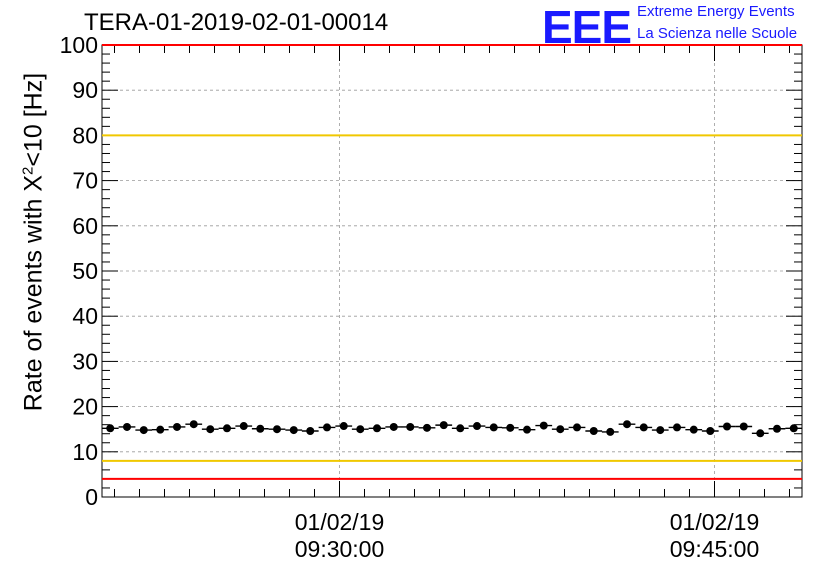 The image size is (836, 572). What do you see at coordinates (85, 135) in the screenshot?
I see `y-tick-label: 80` at bounding box center [85, 135].